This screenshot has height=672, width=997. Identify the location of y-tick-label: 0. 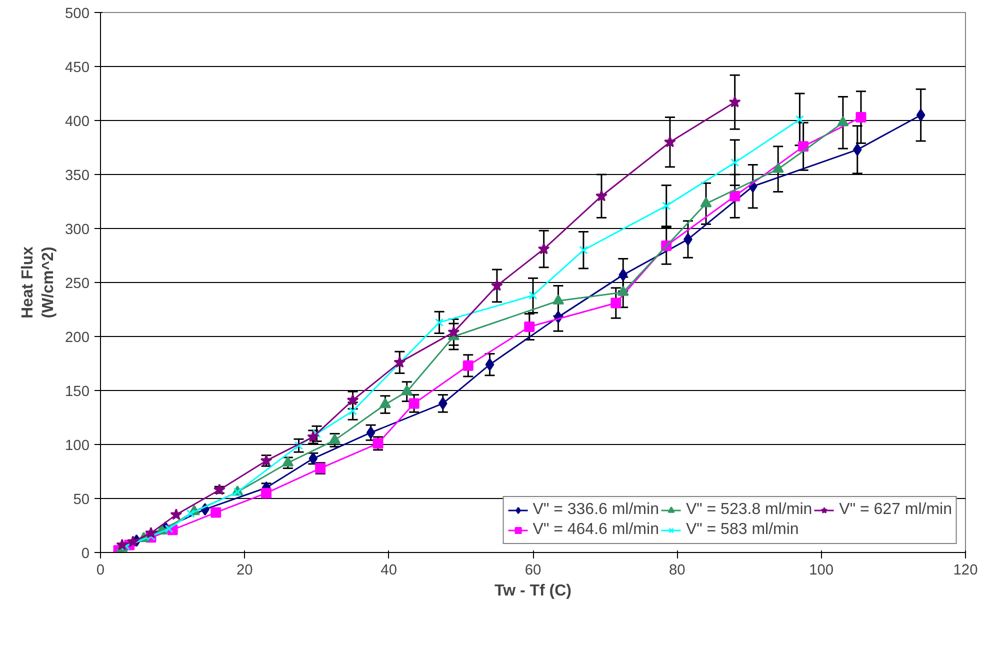
(85, 554).